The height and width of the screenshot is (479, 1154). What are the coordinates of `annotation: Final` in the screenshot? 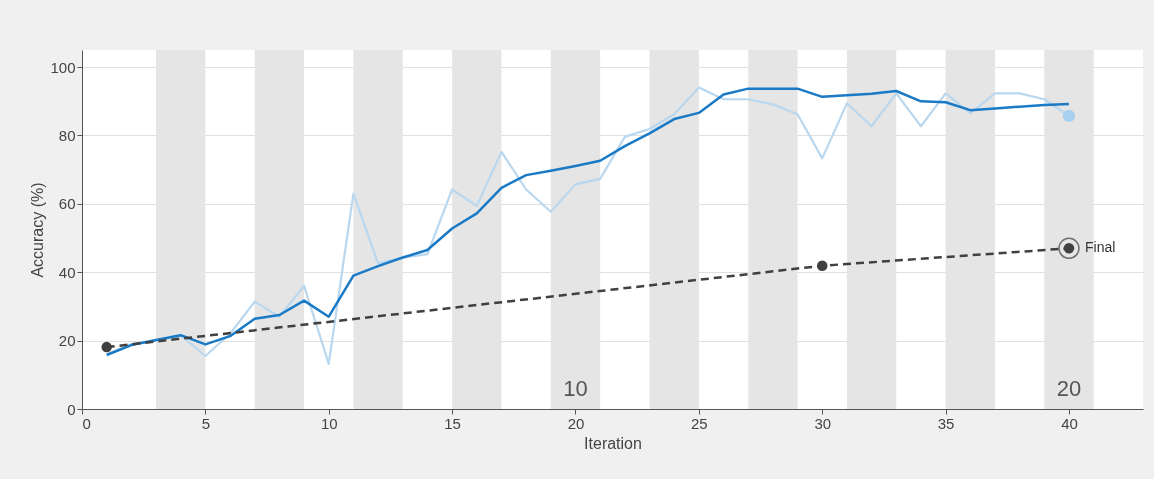 It's located at (1100, 247).